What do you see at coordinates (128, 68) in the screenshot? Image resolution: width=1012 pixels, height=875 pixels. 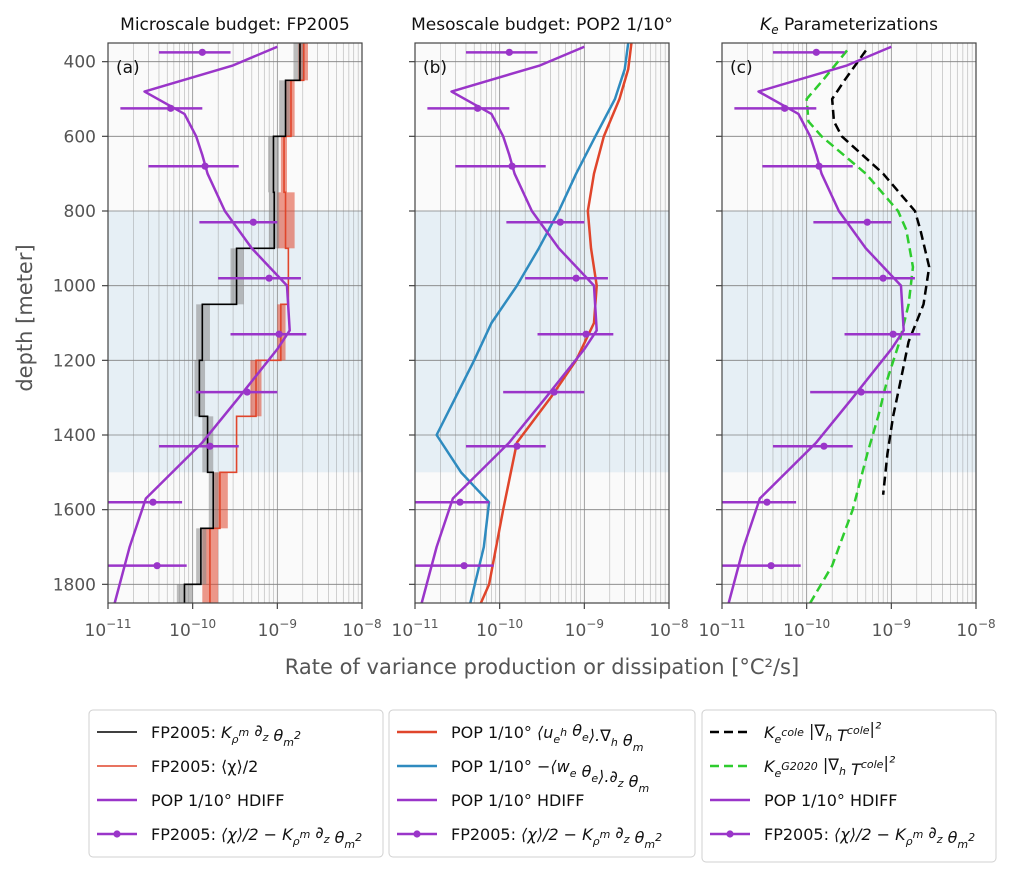 I see `panel-letter: (a)` at bounding box center [128, 68].